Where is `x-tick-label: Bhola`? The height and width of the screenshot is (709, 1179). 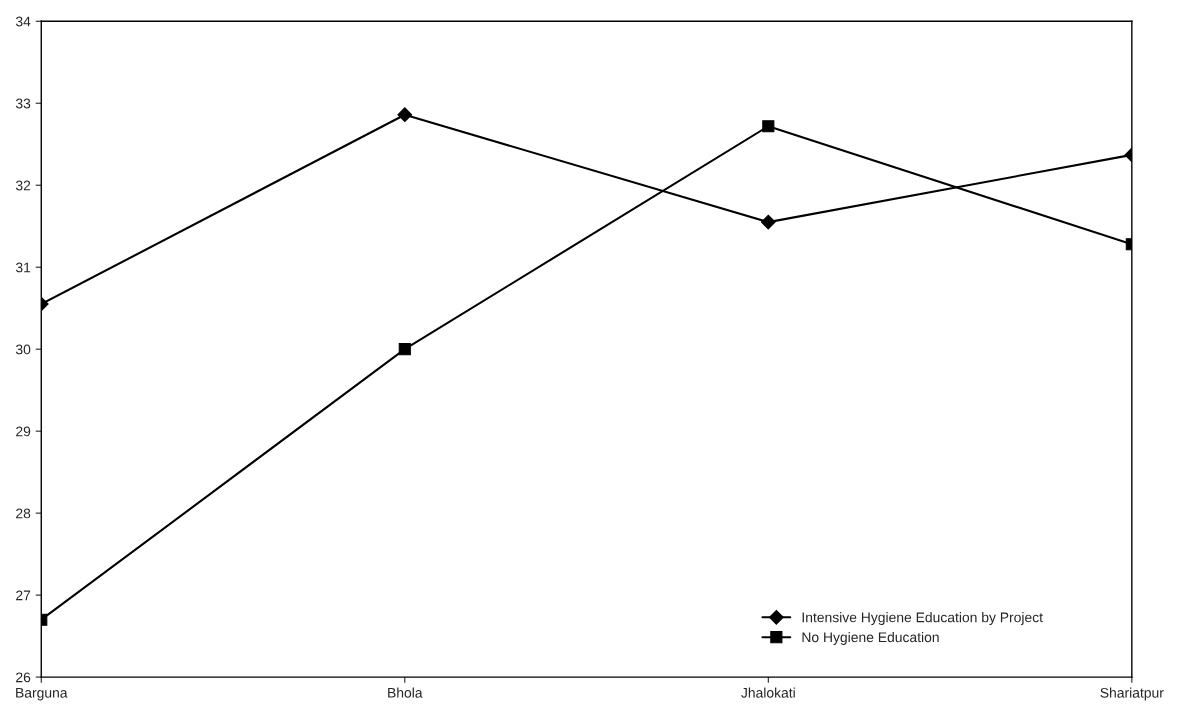 x-tick-label: Bhola is located at coordinates (405, 692).